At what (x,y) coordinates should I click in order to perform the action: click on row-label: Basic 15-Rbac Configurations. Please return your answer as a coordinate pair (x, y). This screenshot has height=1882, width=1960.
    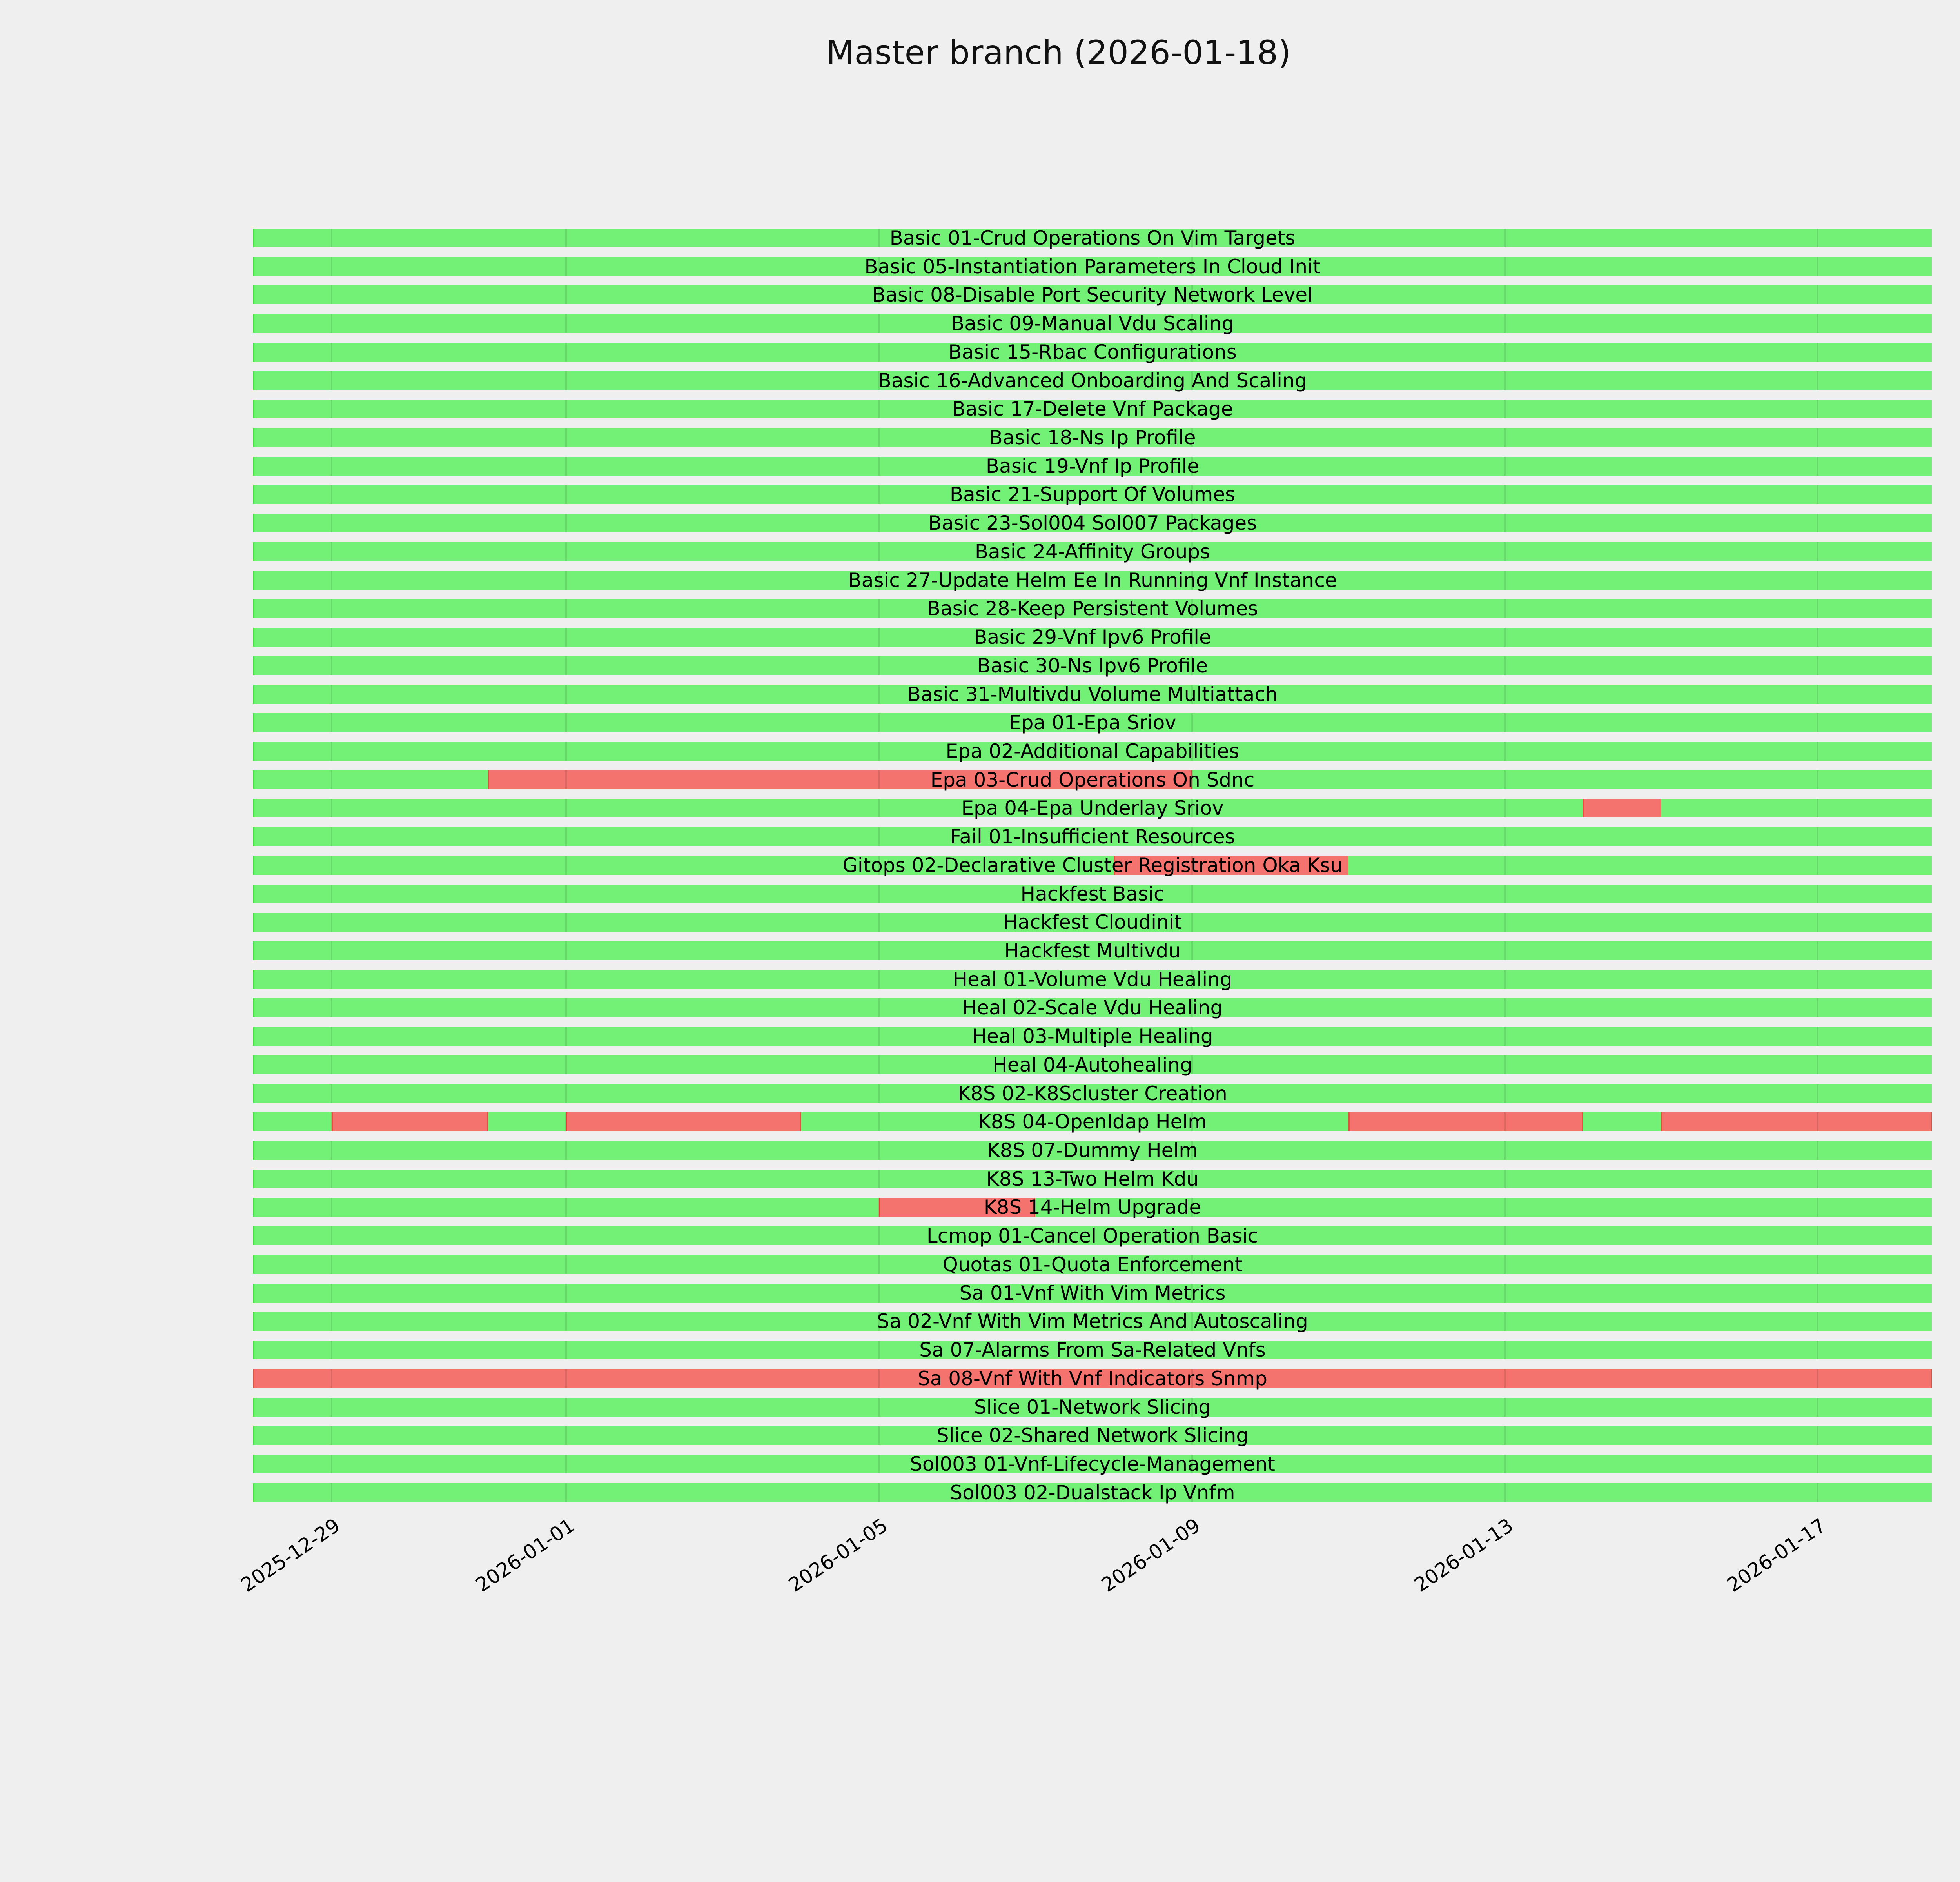
    Looking at the image, I should click on (1092, 351).